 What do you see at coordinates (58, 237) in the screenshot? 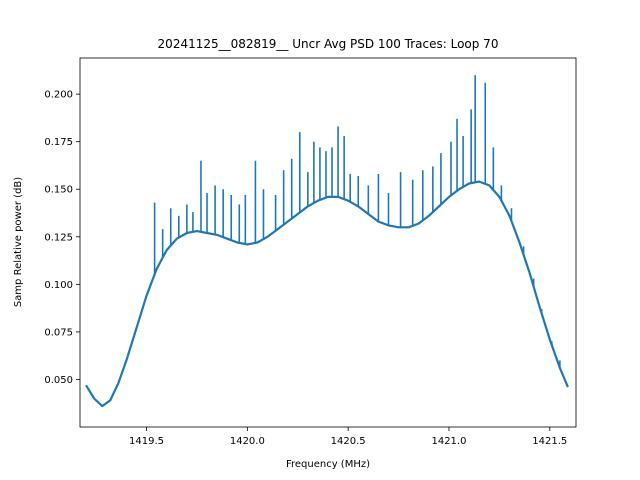
I see `y-tick-label: 0.125` at bounding box center [58, 237].